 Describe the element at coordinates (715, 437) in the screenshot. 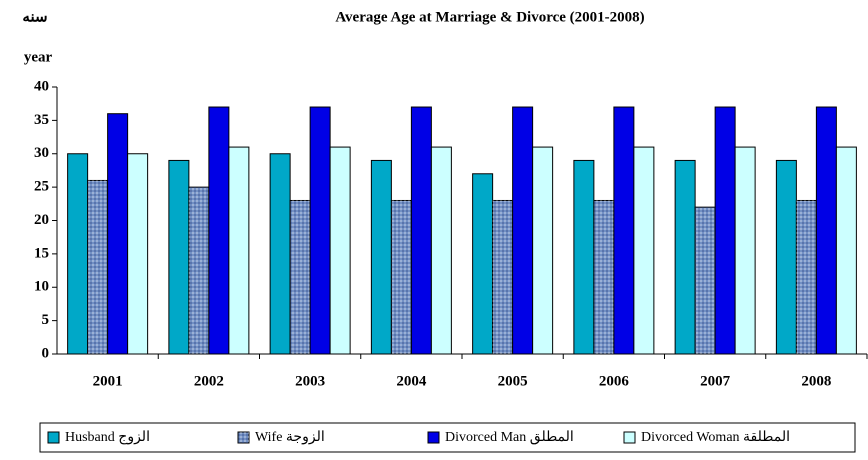

I see `legend-label: Divorced Woman المطلقة` at that location.